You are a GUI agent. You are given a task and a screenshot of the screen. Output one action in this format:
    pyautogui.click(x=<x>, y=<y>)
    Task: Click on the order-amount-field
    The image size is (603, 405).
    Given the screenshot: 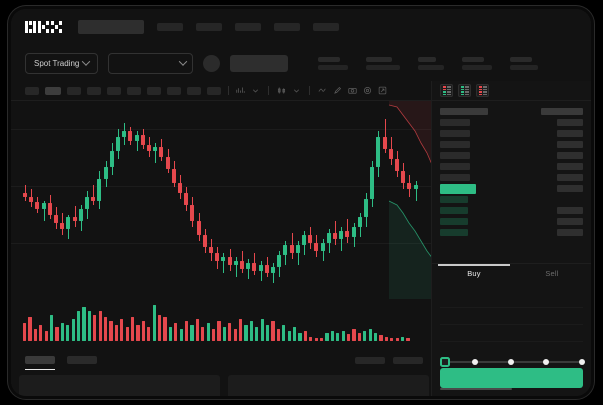 What is the action you would take?
    pyautogui.click(x=511, y=316)
    